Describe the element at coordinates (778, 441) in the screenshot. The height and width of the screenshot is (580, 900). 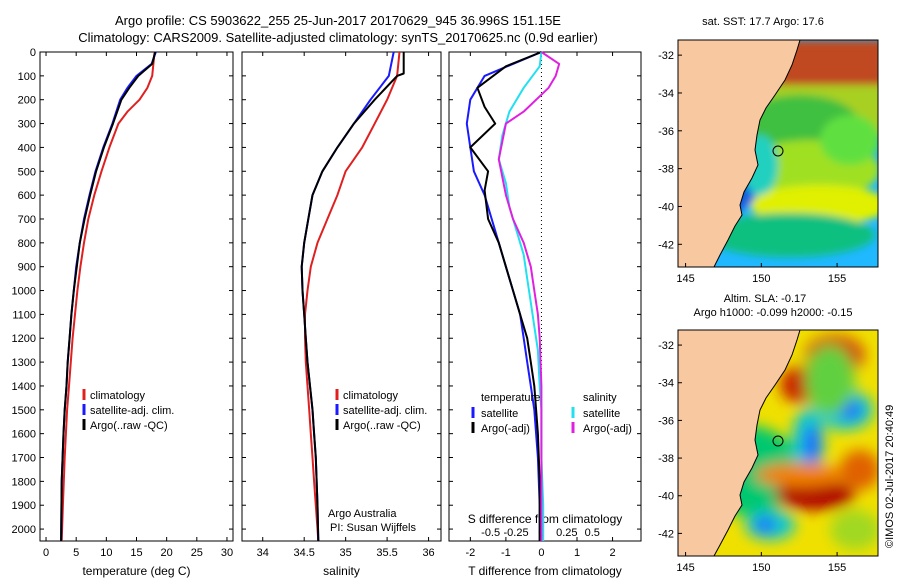
I see `sla-argo-marker` at that location.